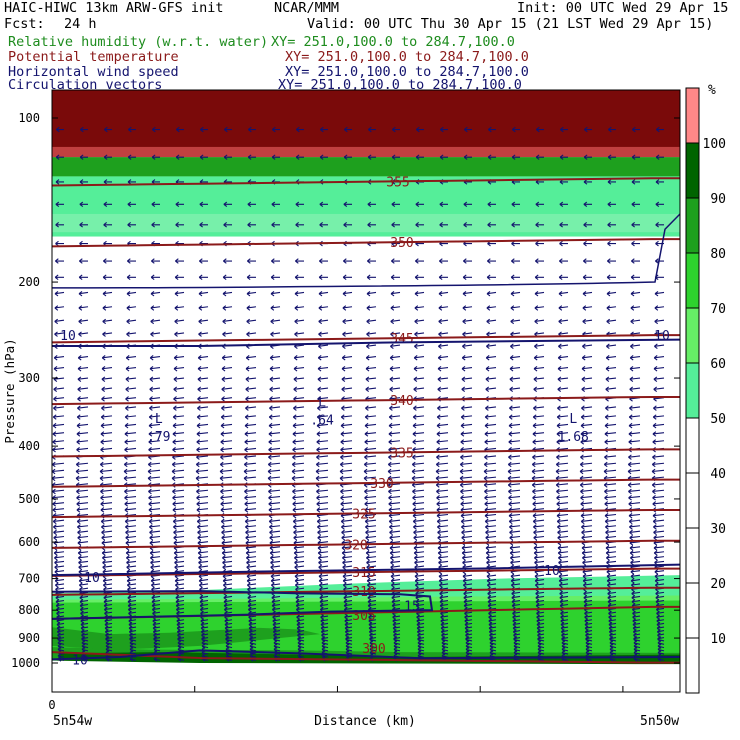  What do you see at coordinates (24, 24) in the screenshot?
I see `fcst-label: Fcst:` at bounding box center [24, 24].